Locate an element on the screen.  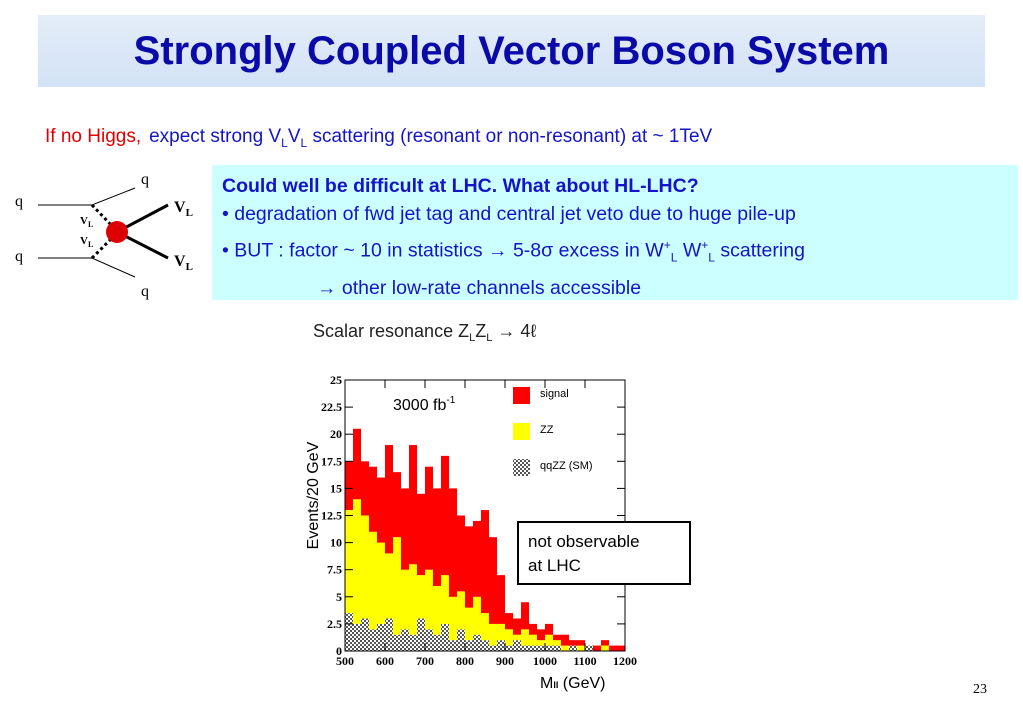
y-tick-label: 20 is located at coordinates (336, 434).